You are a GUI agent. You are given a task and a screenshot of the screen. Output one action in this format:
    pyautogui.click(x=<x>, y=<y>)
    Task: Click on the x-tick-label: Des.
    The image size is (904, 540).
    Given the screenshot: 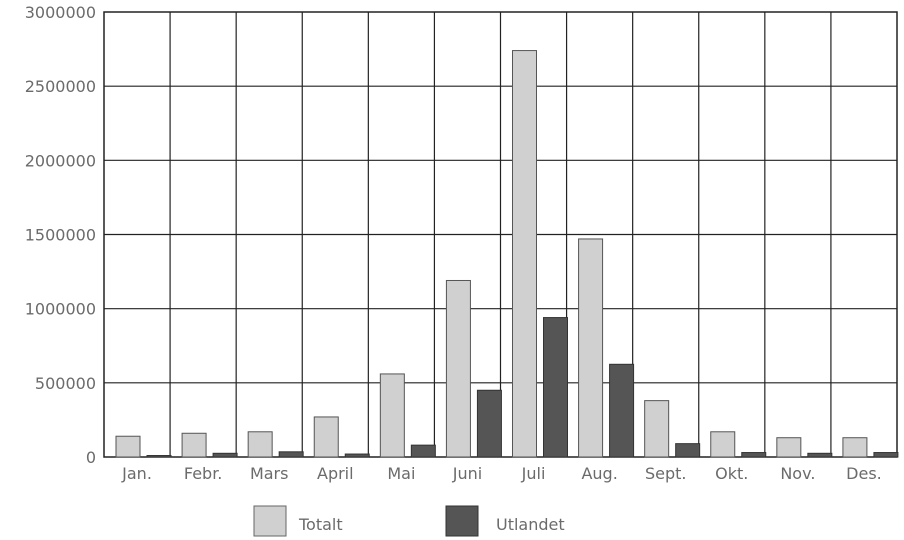 What is the action you would take?
    pyautogui.click(x=864, y=473)
    